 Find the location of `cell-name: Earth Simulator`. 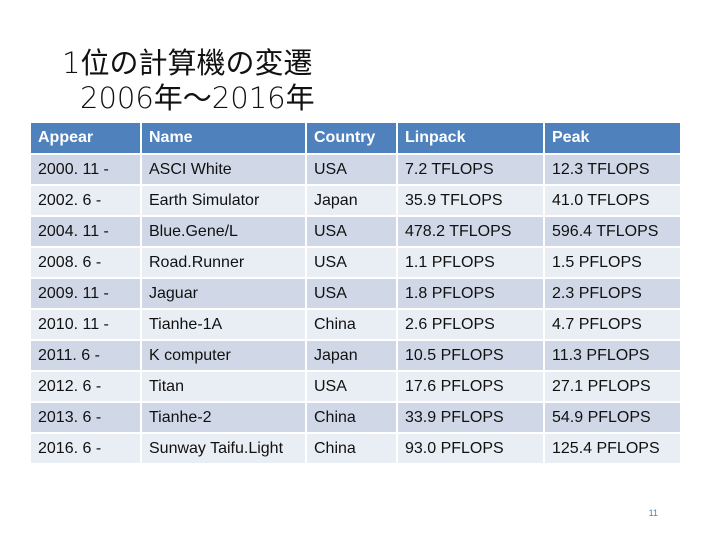

cell-name: Earth Simulator is located at coordinates (224, 201).